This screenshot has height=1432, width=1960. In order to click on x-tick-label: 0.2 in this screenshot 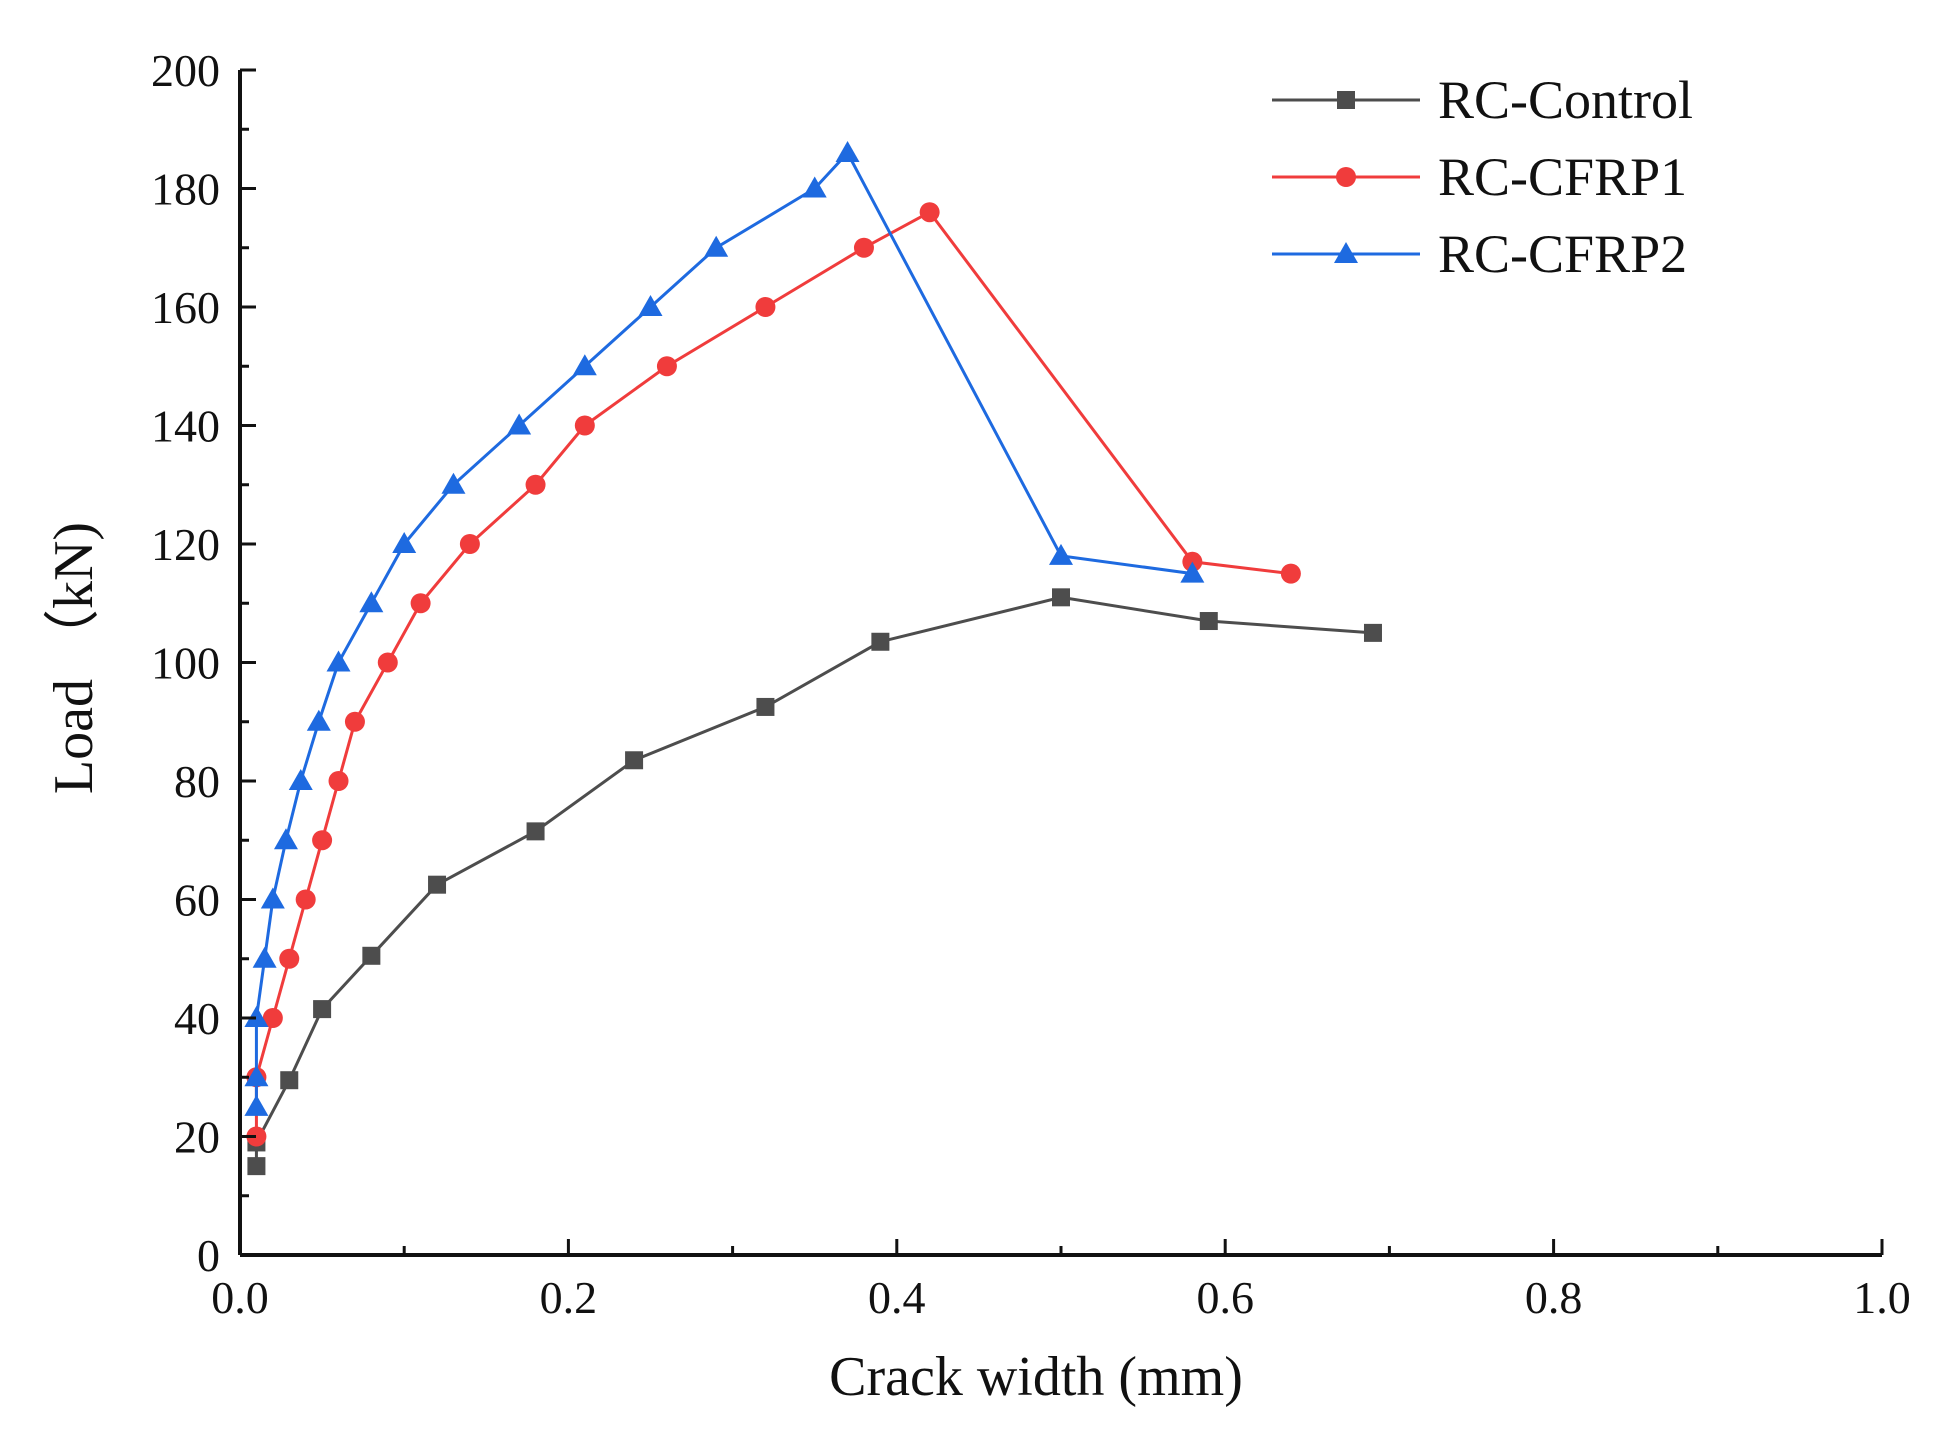, I will do `click(569, 1297)`.